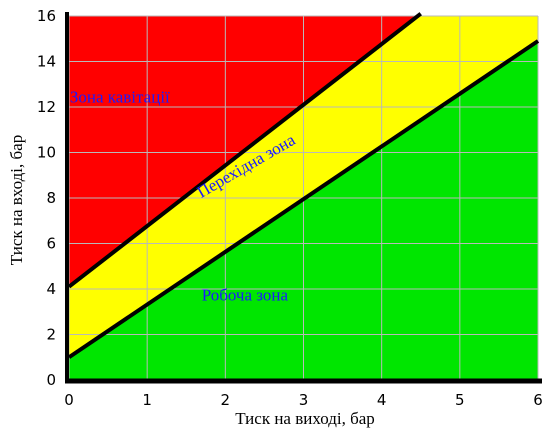 The width and height of the screenshot is (546, 428). I want to click on x-tick-label: 2, so click(226, 400).